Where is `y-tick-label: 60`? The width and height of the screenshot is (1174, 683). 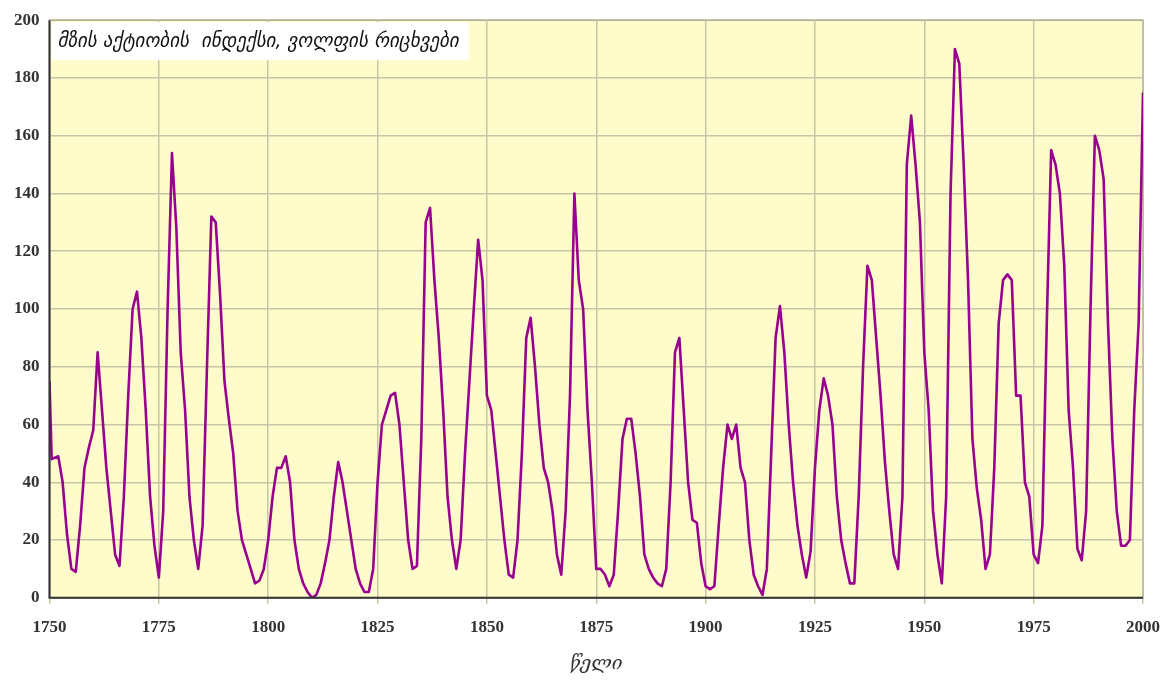 y-tick-label: 60 is located at coordinates (31, 423).